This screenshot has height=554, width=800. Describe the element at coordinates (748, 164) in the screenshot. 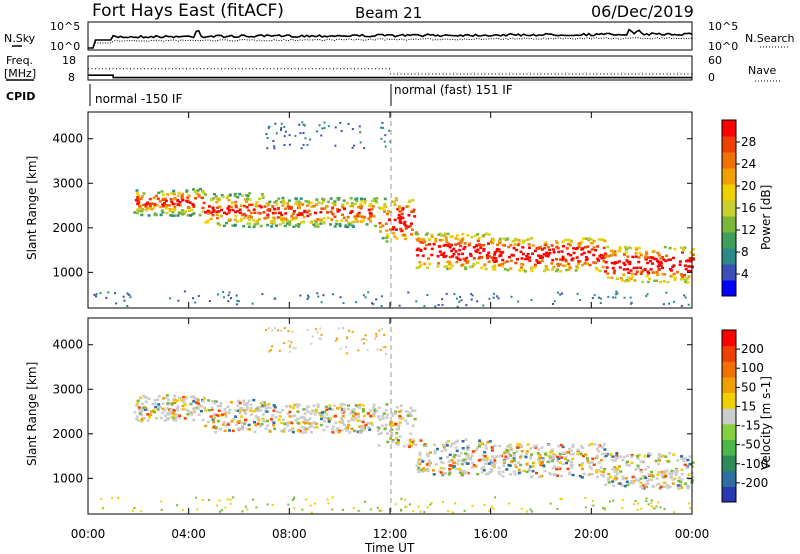

I see `colorbar-tick-label: 24` at that location.